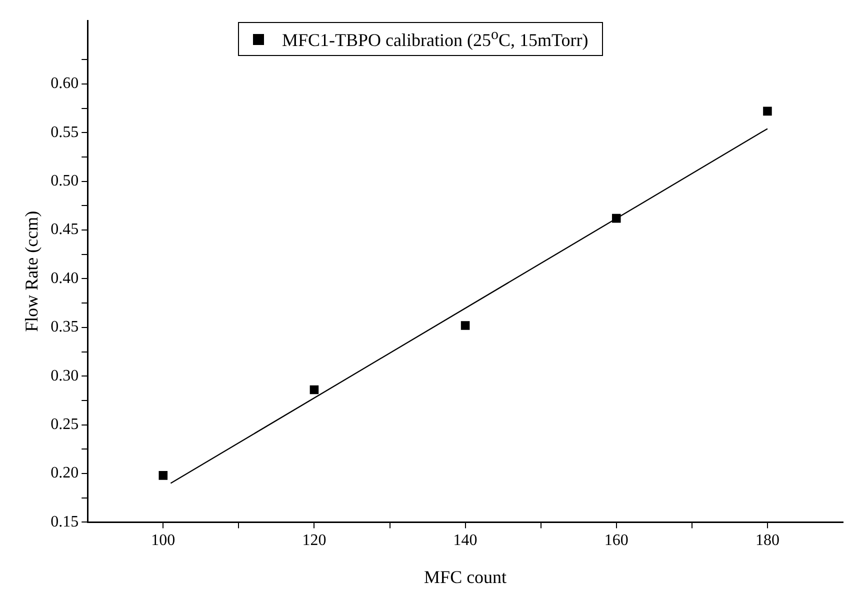 This screenshot has width=863, height=601. What do you see at coordinates (314, 541) in the screenshot?
I see `x-tick-label: 120` at bounding box center [314, 541].